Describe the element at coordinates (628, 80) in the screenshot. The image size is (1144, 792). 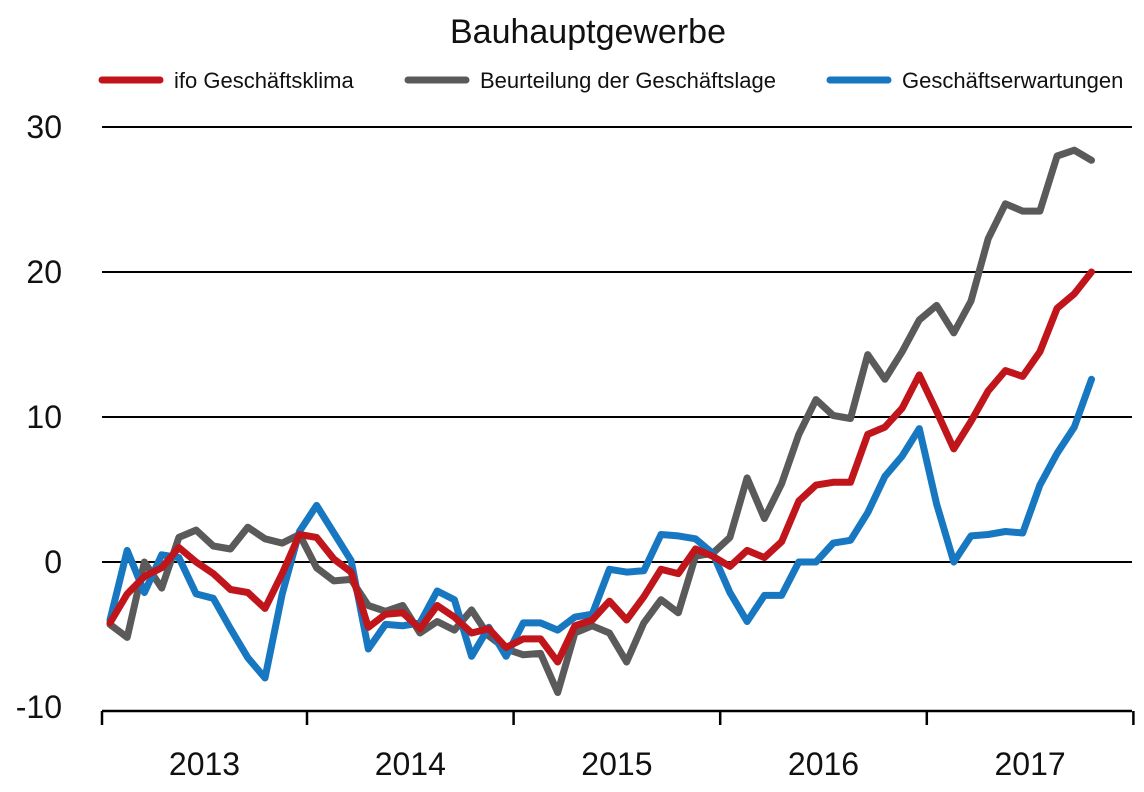
I see `legend-label: Beurteilung der Geschäftslage` at that location.